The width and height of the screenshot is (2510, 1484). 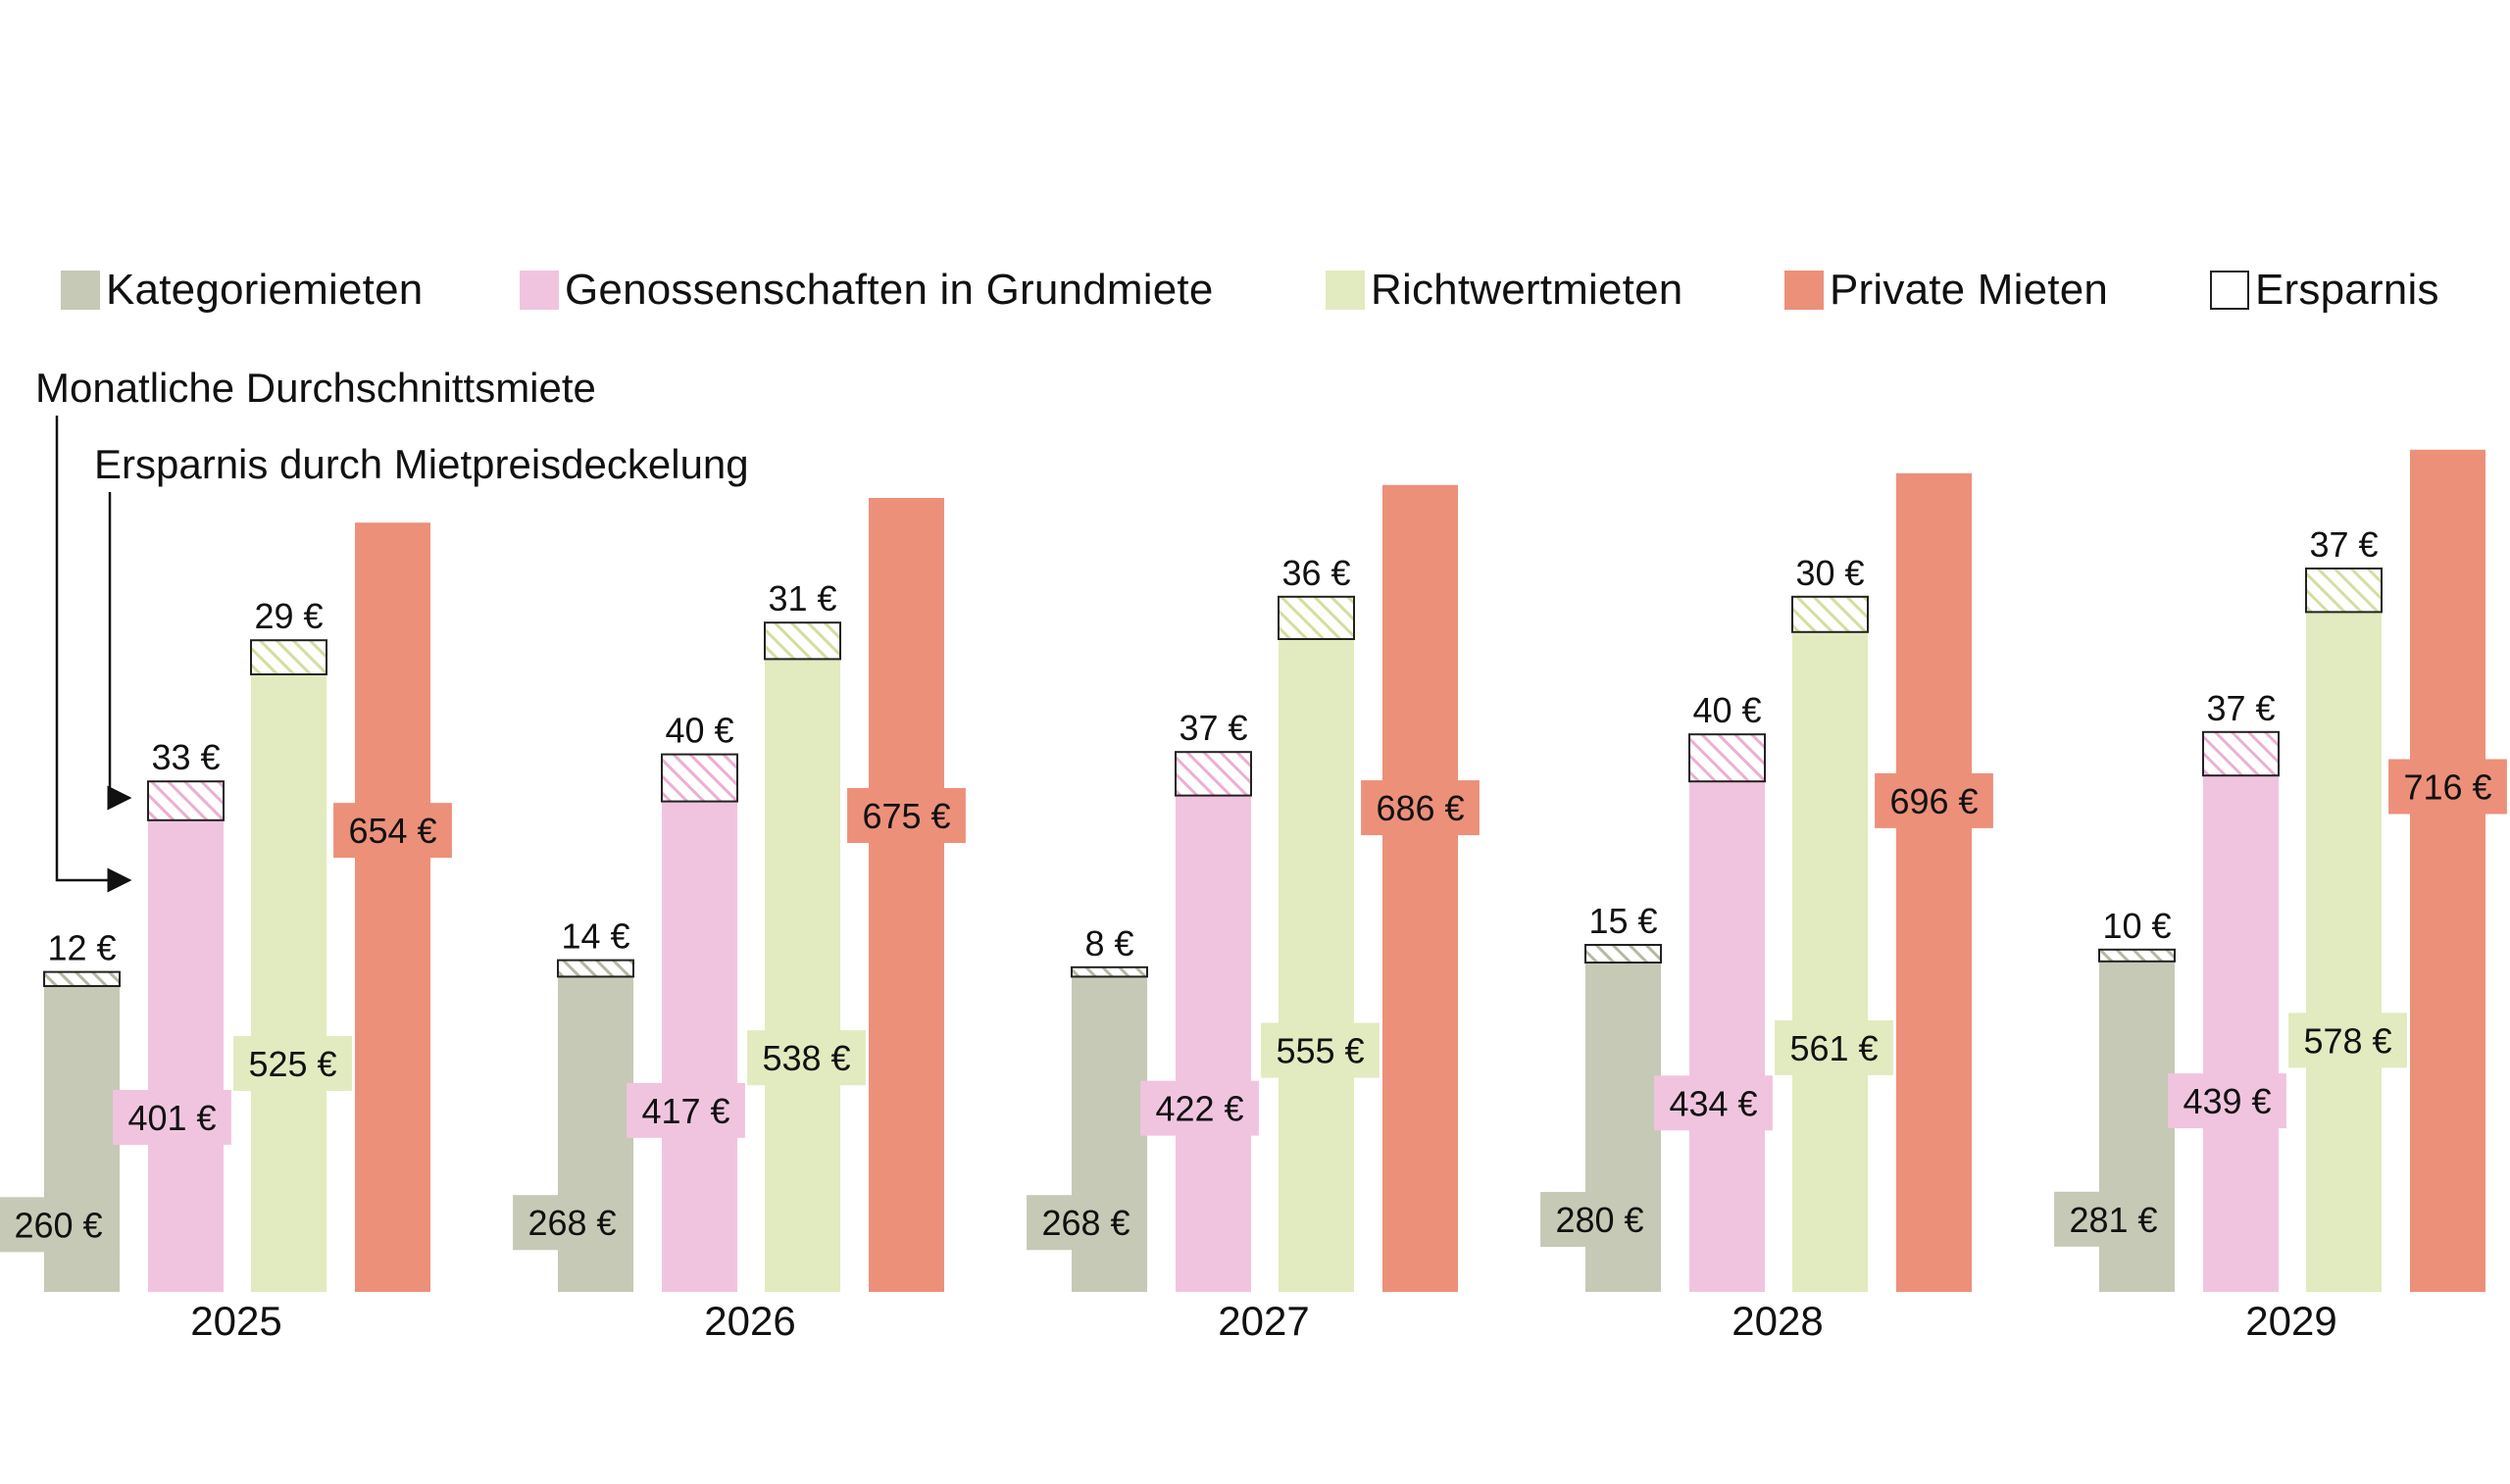 I want to click on savings-label: 10 €, so click(x=2136, y=926).